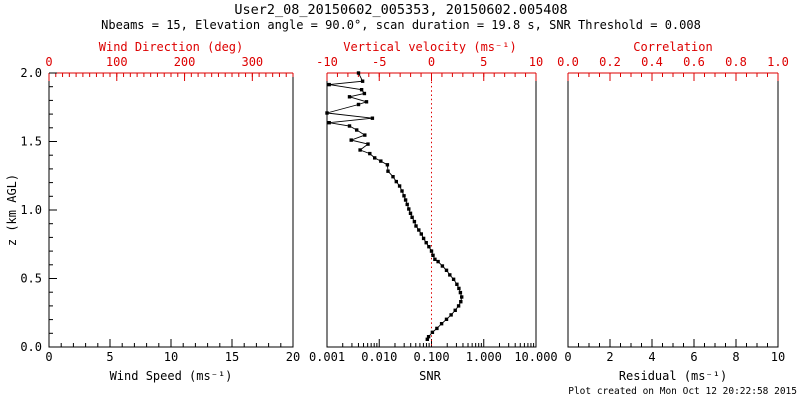 This screenshot has width=800, height=400. Describe the element at coordinates (693, 357) in the screenshot. I see `x-tick-label: 6` at that location.